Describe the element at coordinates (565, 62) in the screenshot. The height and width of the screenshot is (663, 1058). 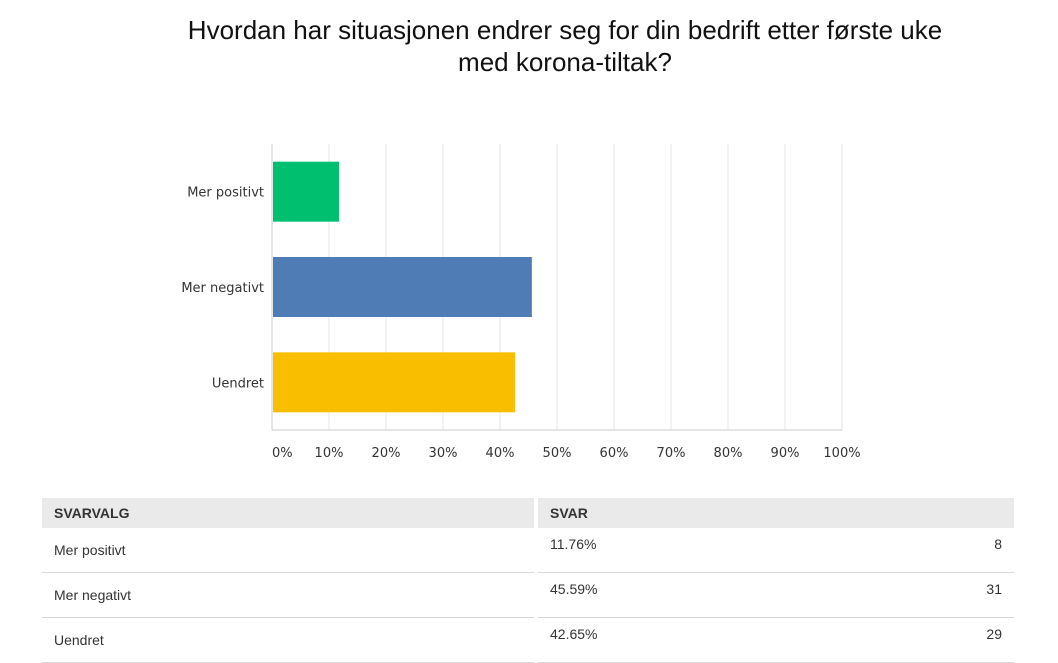
I see `chart-title-line-2: med korona-tiltak?` at that location.